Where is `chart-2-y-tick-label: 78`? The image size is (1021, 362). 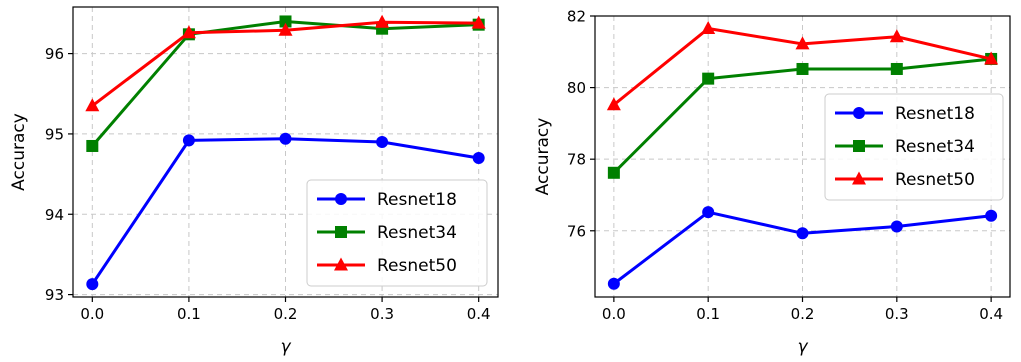 chart-2-y-tick-label: 78 is located at coordinates (576, 160).